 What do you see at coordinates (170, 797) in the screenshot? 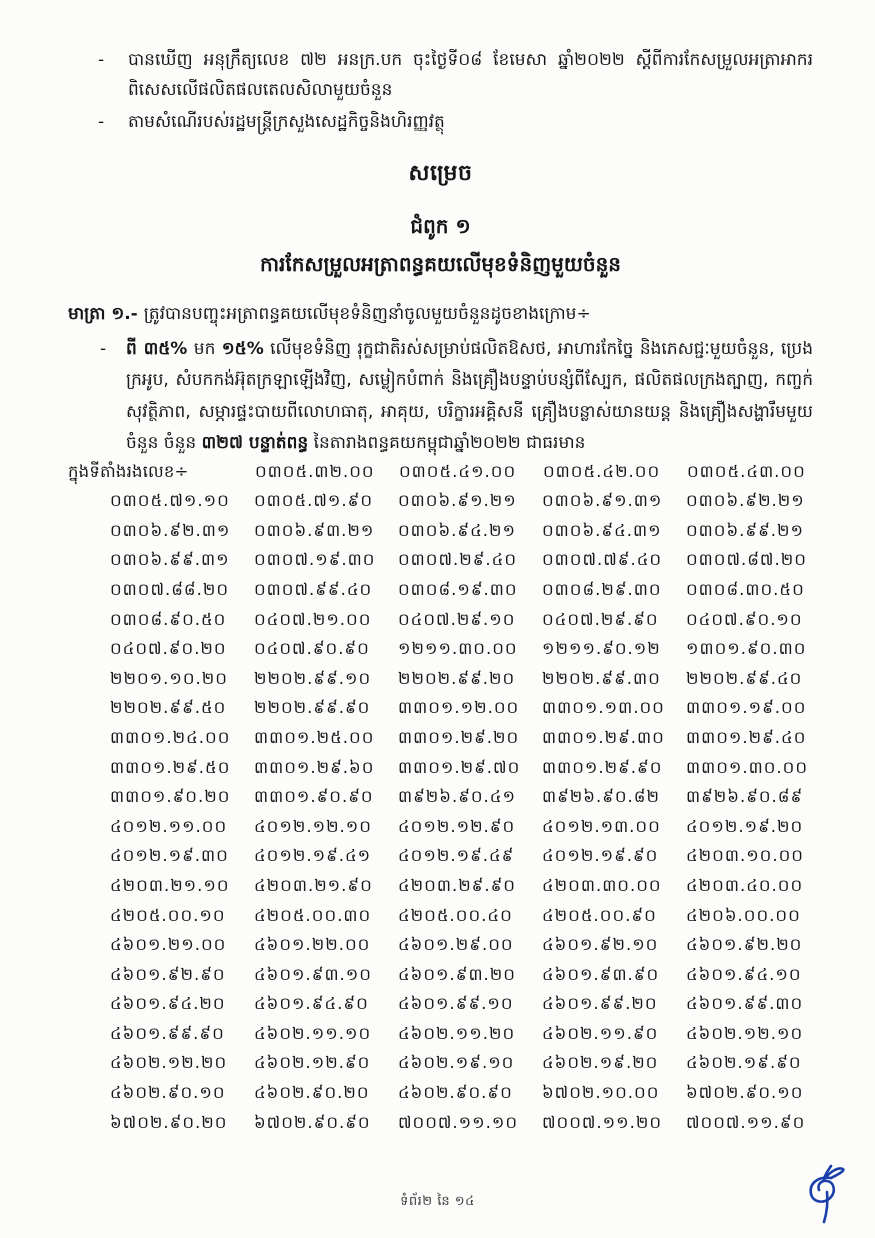
I see `tariff-code: ៣៣០១.៩០.២០` at bounding box center [170, 797].